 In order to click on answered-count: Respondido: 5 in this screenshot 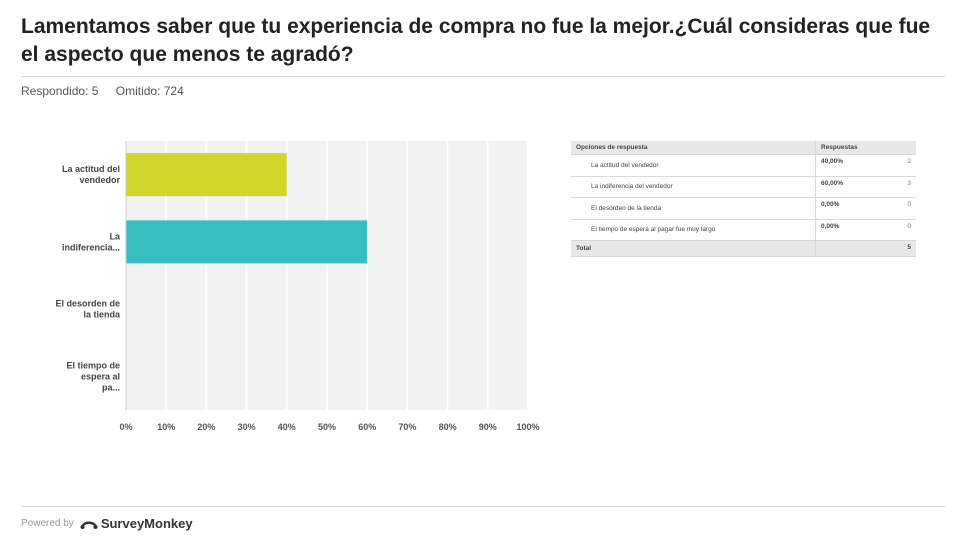, I will do `click(60, 91)`.